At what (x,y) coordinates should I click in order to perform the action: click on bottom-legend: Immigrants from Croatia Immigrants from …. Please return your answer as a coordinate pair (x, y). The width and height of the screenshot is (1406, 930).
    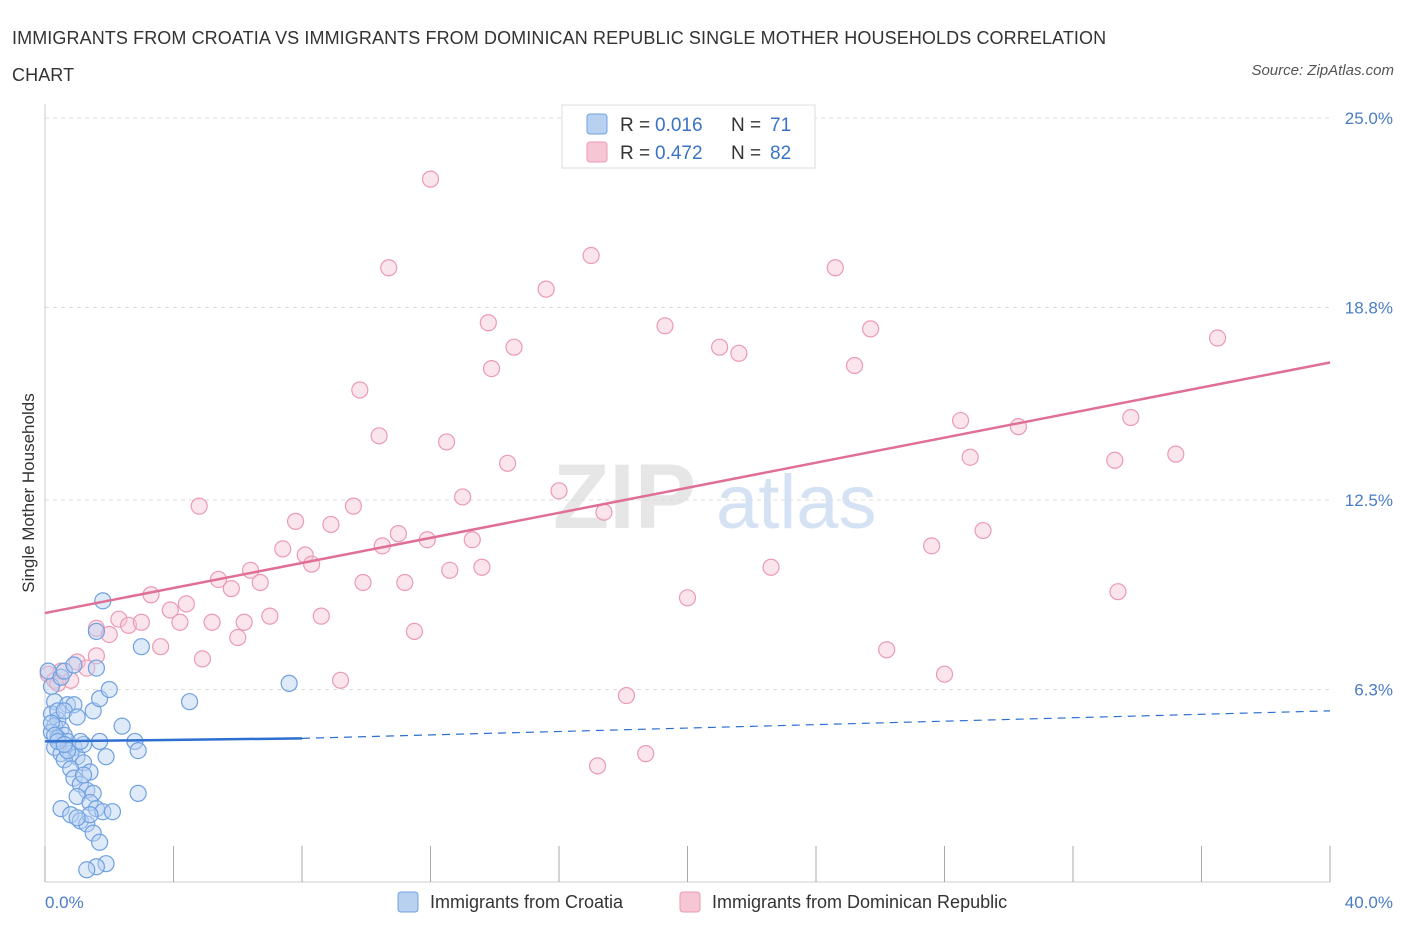
    Looking at the image, I should click on (702, 902).